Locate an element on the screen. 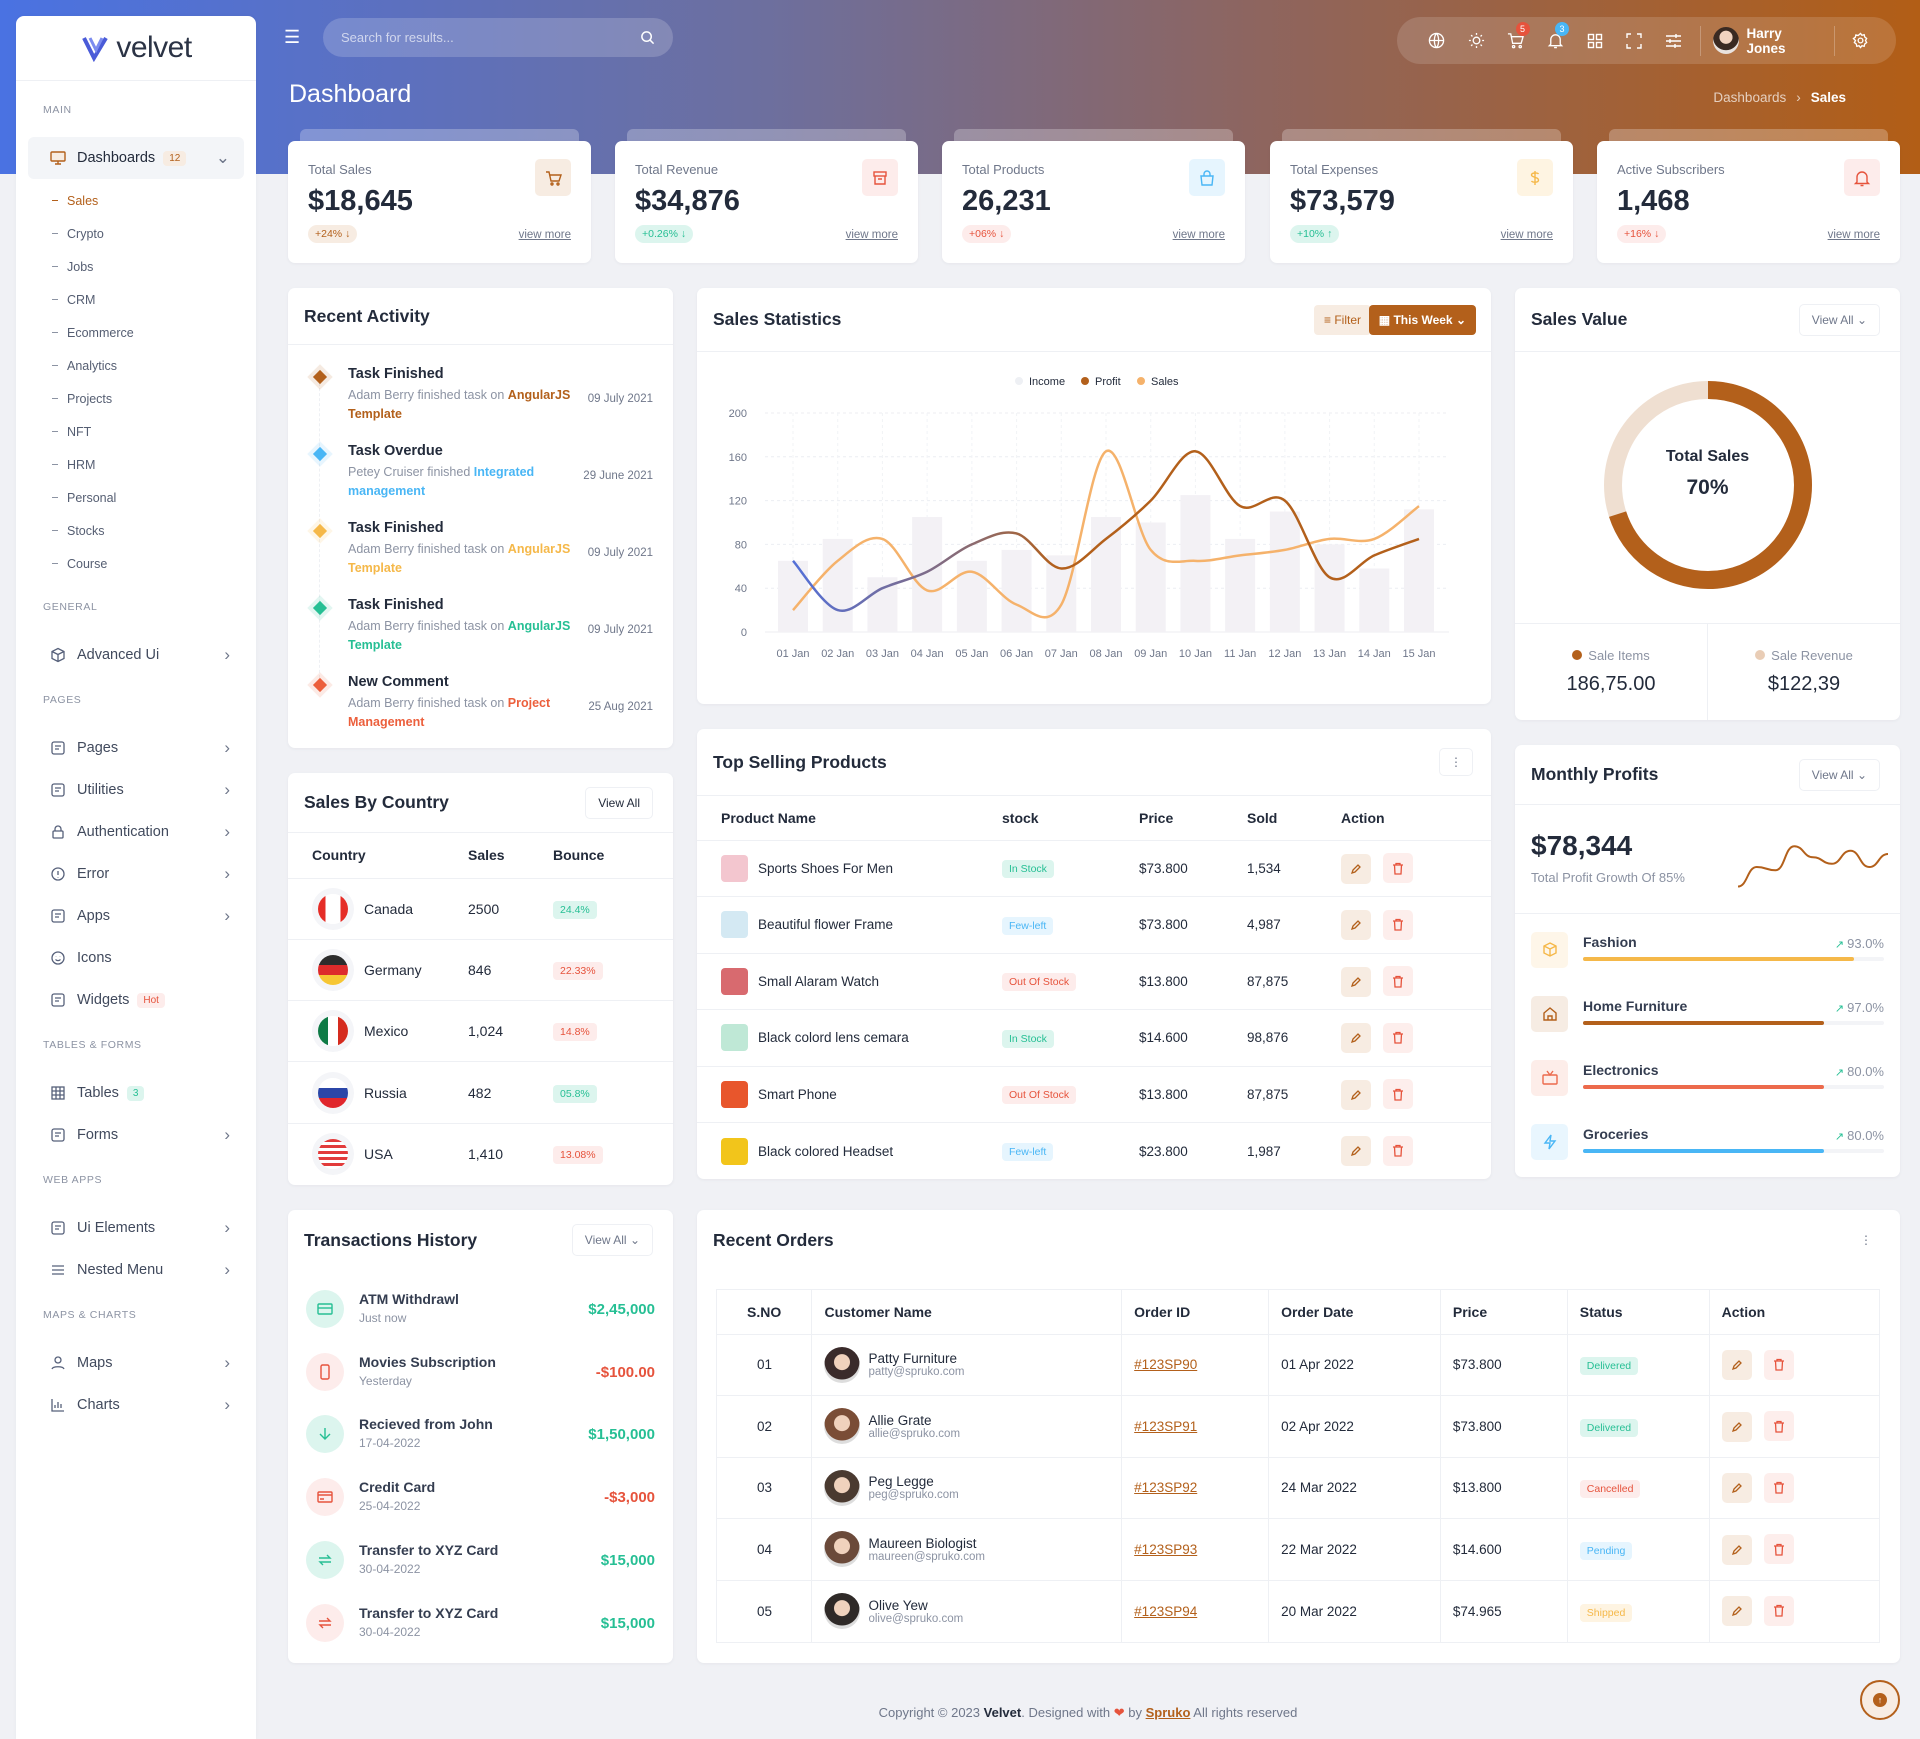 The width and height of the screenshot is (1920, 1739). sun-icon is located at coordinates (1477, 41).